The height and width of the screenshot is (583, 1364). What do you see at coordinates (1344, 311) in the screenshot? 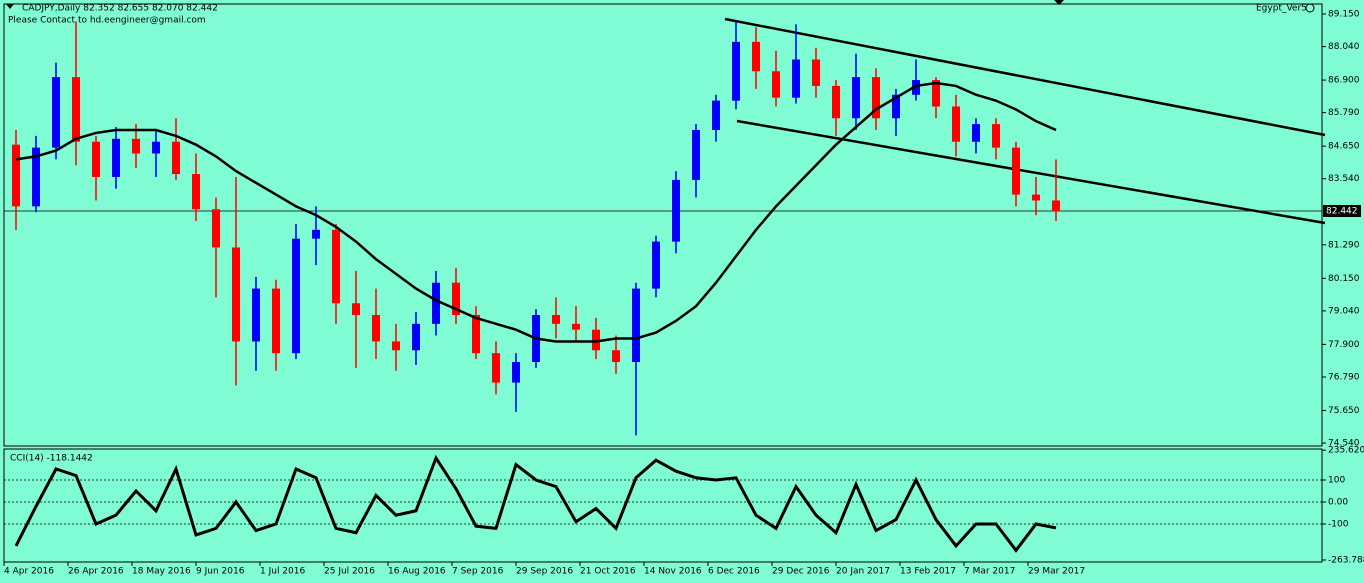
I see `y-tick-label: 79.040` at bounding box center [1344, 311].